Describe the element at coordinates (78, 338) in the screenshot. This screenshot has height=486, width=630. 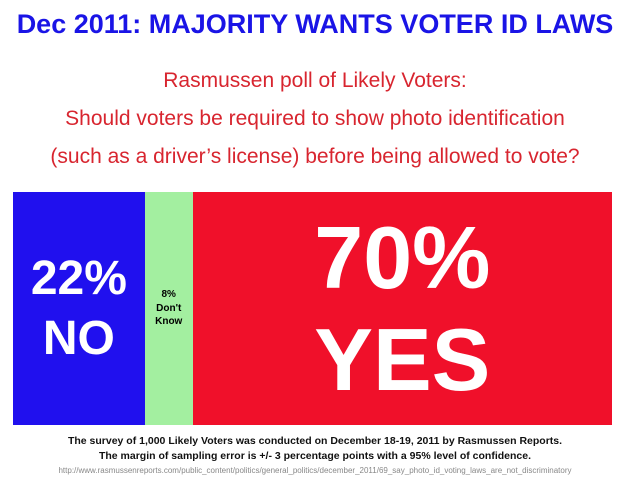
I see `no-label: NO` at that location.